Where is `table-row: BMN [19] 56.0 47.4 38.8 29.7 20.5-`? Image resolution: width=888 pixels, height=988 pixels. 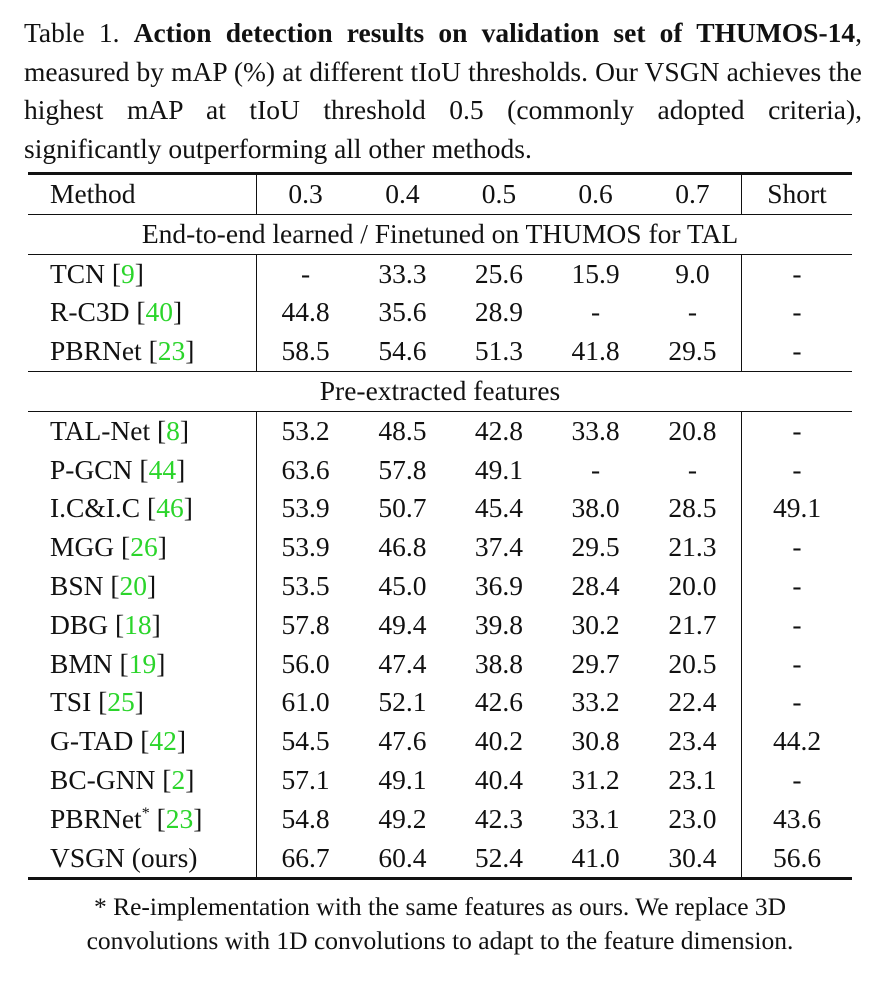
table-row: BMN [19] 56.0 47.4 38.8 29.7 20.5- is located at coordinates (440, 664).